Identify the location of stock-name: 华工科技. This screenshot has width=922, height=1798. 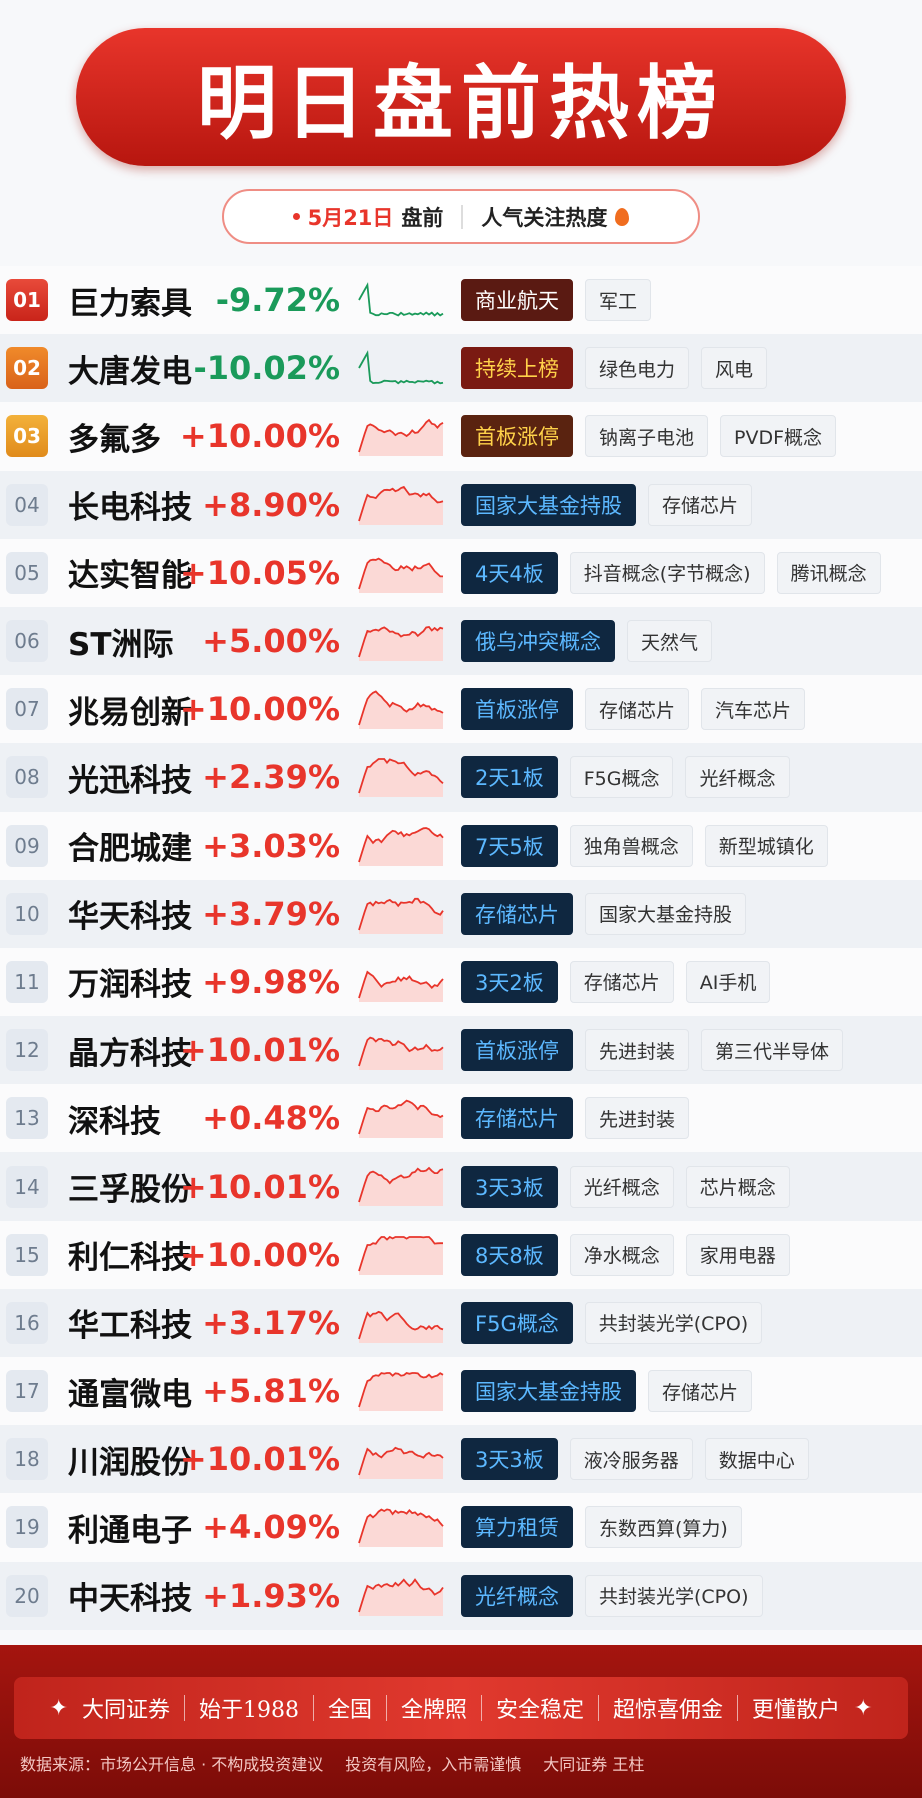
(130, 1326).